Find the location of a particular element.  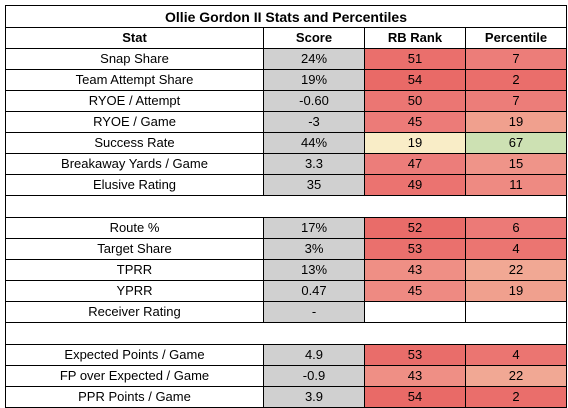

rb-rank-cell: 51 is located at coordinates (415, 59).